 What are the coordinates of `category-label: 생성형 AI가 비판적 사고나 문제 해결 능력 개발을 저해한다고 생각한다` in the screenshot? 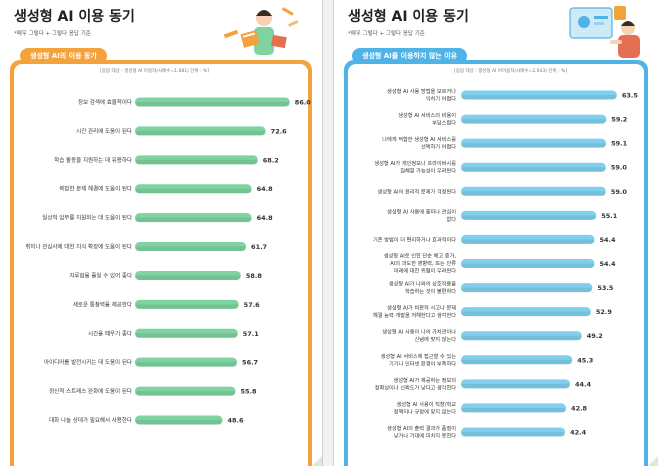 It's located at (414, 312).